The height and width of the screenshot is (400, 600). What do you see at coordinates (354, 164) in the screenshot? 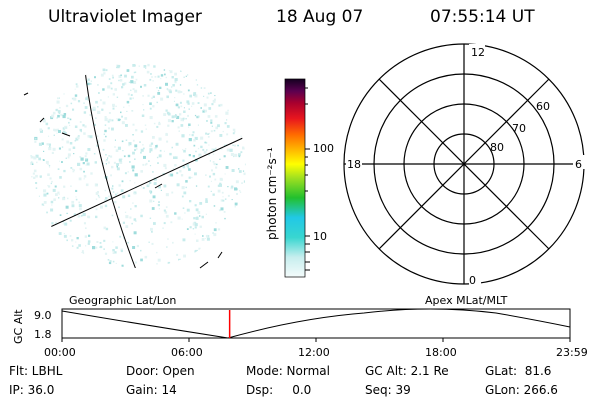
I see `mlt-label-18: 18` at bounding box center [354, 164].